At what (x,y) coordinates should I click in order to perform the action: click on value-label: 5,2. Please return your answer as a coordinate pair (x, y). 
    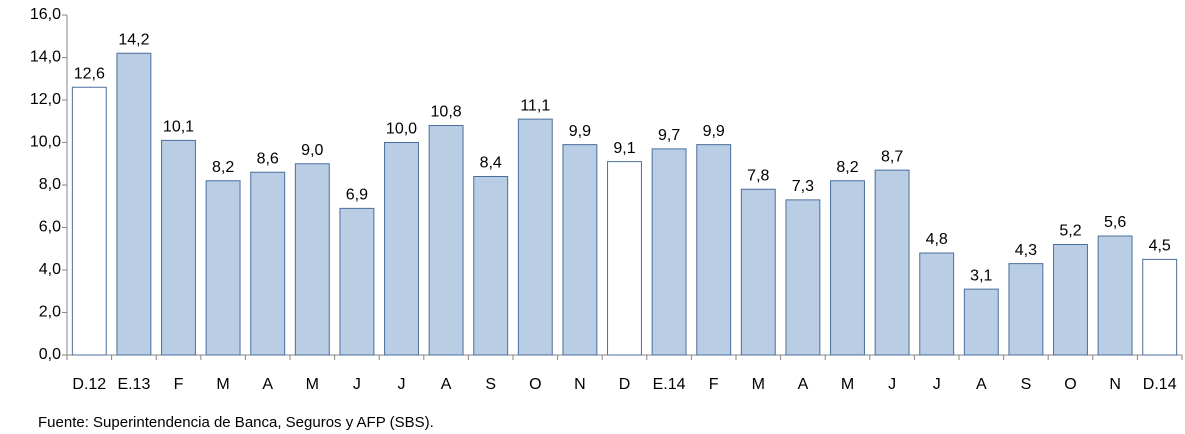
    Looking at the image, I should click on (1070, 231).